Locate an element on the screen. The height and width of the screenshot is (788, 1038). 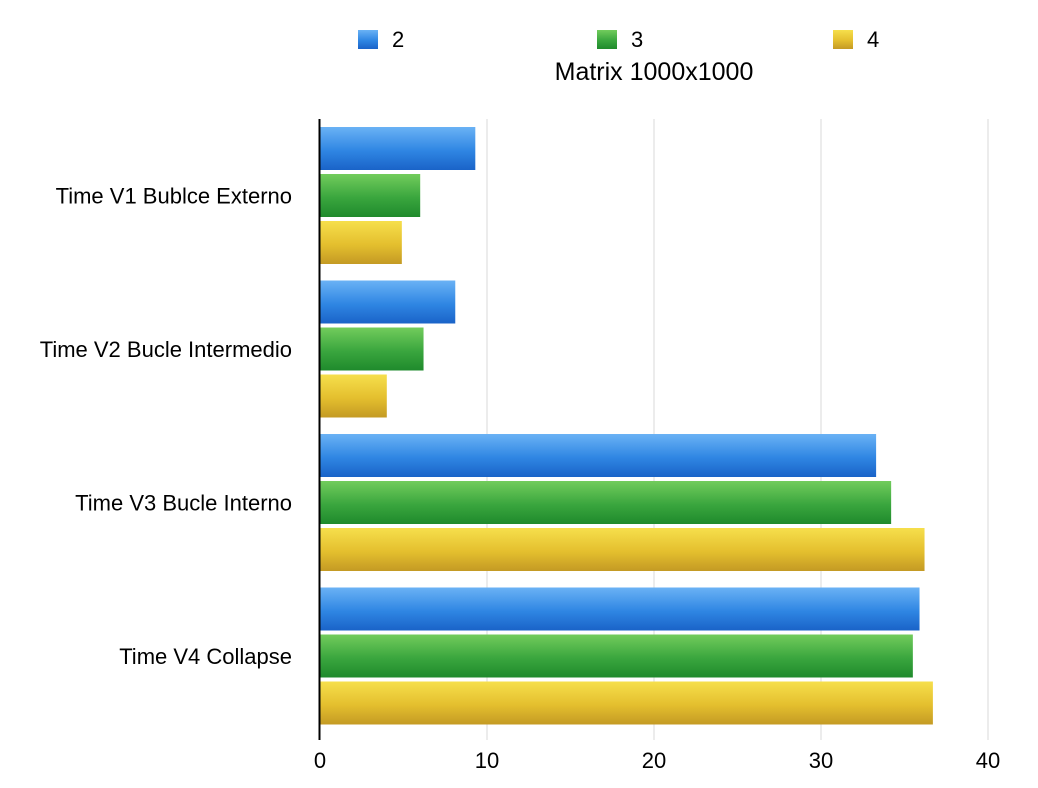
x-tick-label: 30 is located at coordinates (821, 760).